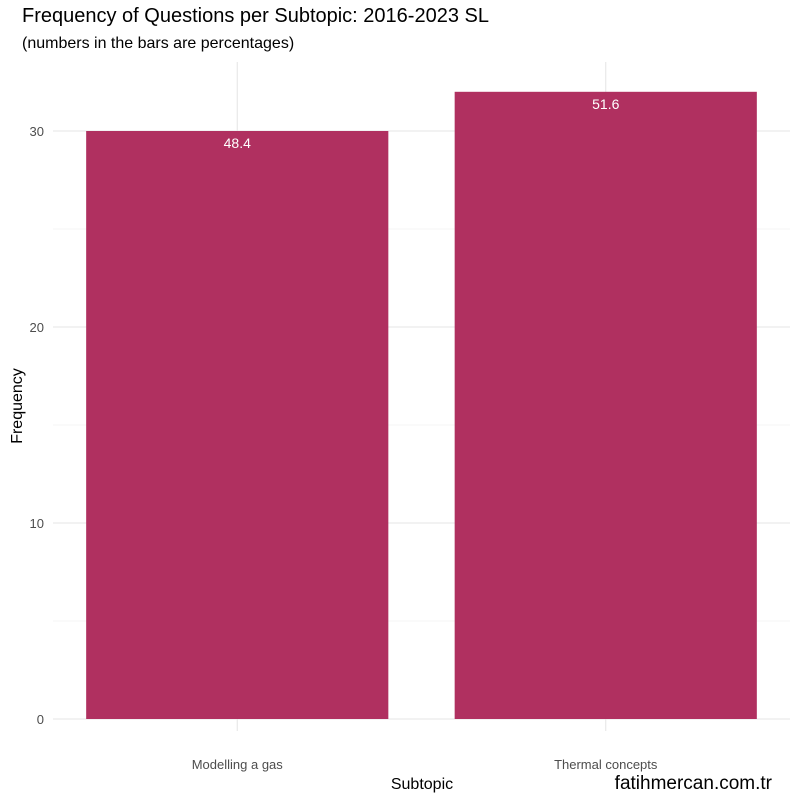  What do you see at coordinates (237, 143) in the screenshot?
I see `bar-value-label: 48.4` at bounding box center [237, 143].